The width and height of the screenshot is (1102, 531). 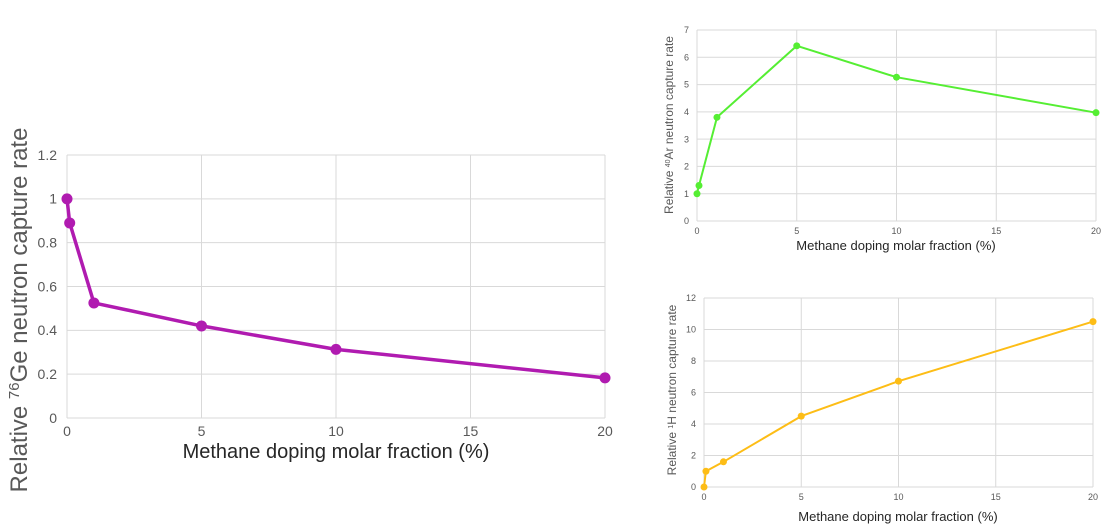 What do you see at coordinates (48, 286) in the screenshot?
I see `y-tick-label: 0.6` at bounding box center [48, 286].